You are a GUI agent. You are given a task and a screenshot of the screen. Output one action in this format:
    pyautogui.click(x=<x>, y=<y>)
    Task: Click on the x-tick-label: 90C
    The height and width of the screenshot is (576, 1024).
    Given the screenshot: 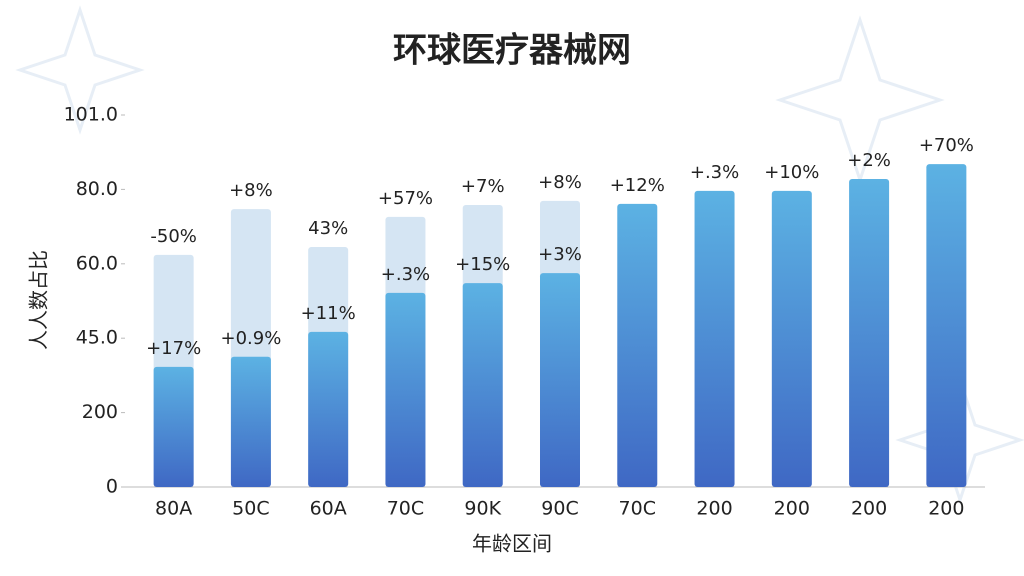 What is the action you would take?
    pyautogui.click(x=559, y=509)
    